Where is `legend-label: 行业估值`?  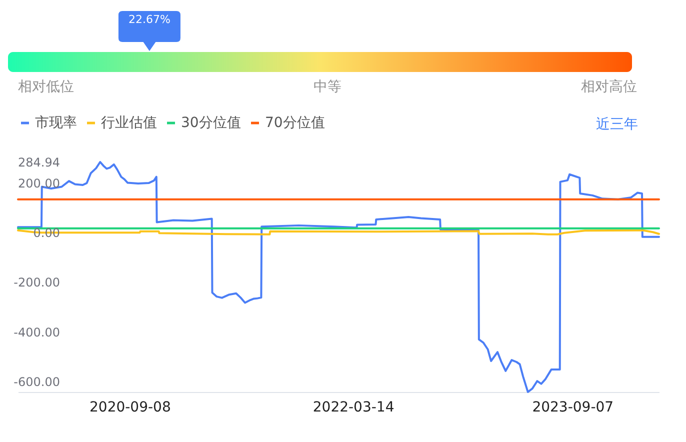
legend-label: 行业估值 is located at coordinates (129, 123).